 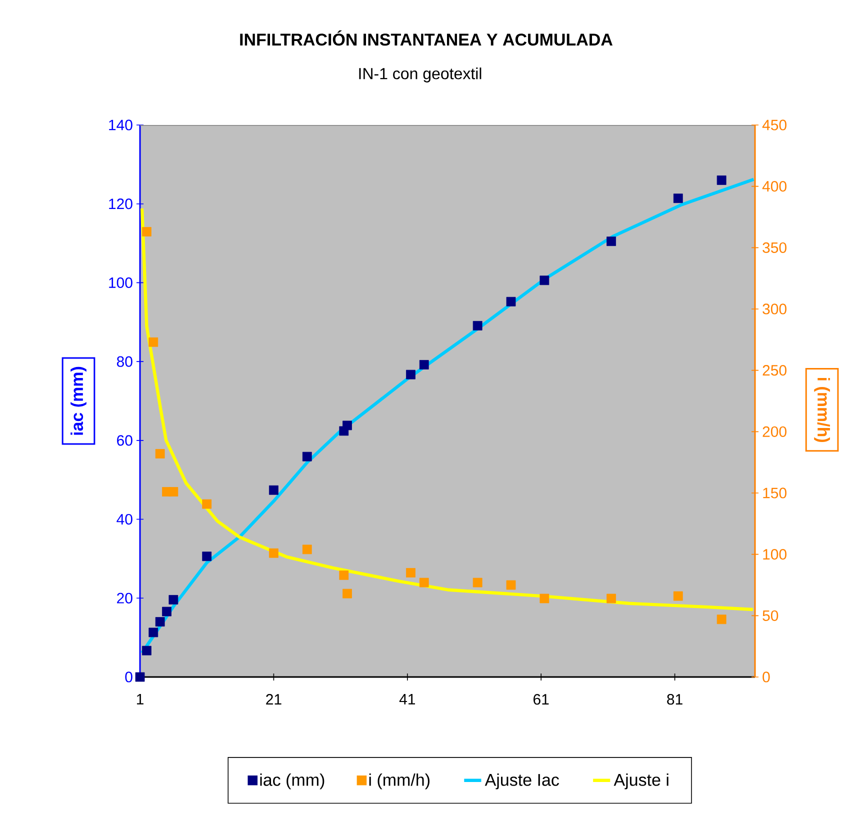 What do you see at coordinates (120, 282) in the screenshot?
I see `y-tick-label: 100` at bounding box center [120, 282].